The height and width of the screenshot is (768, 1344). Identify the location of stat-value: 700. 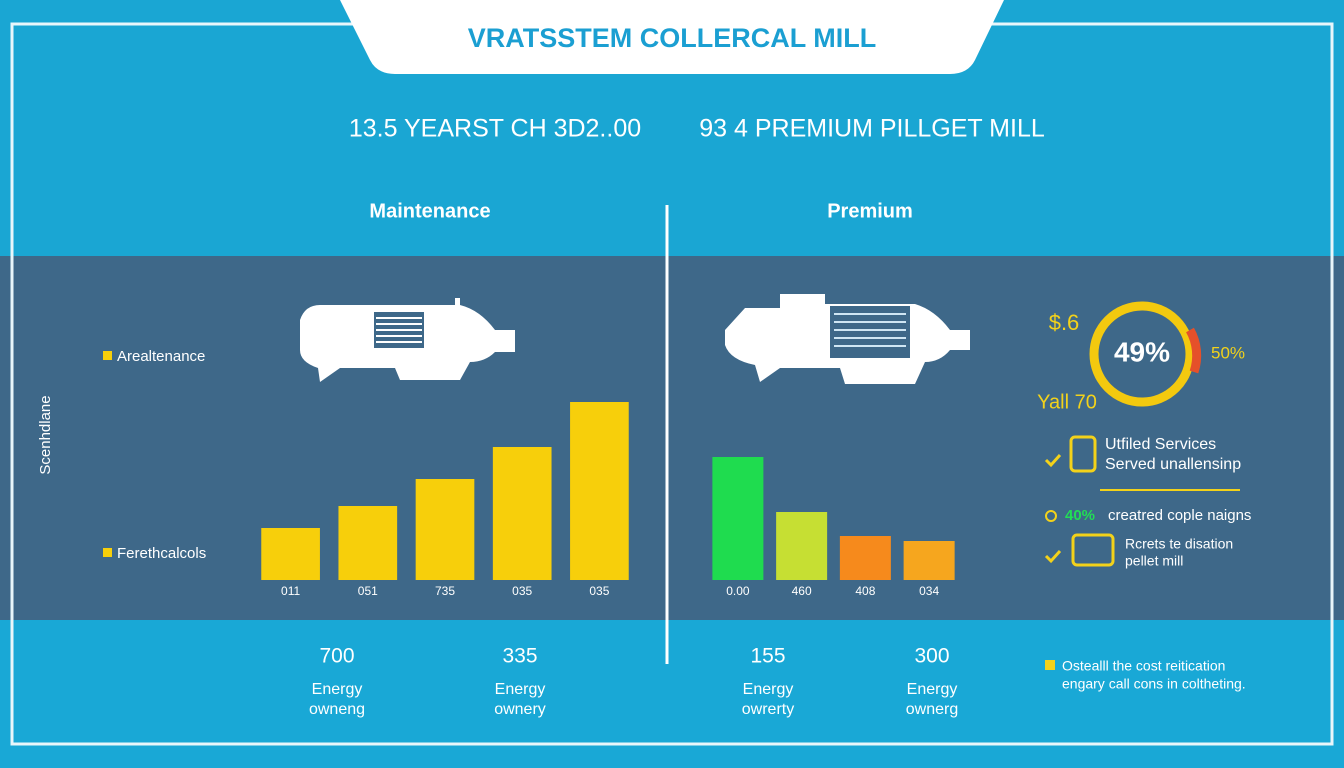
(336, 656).